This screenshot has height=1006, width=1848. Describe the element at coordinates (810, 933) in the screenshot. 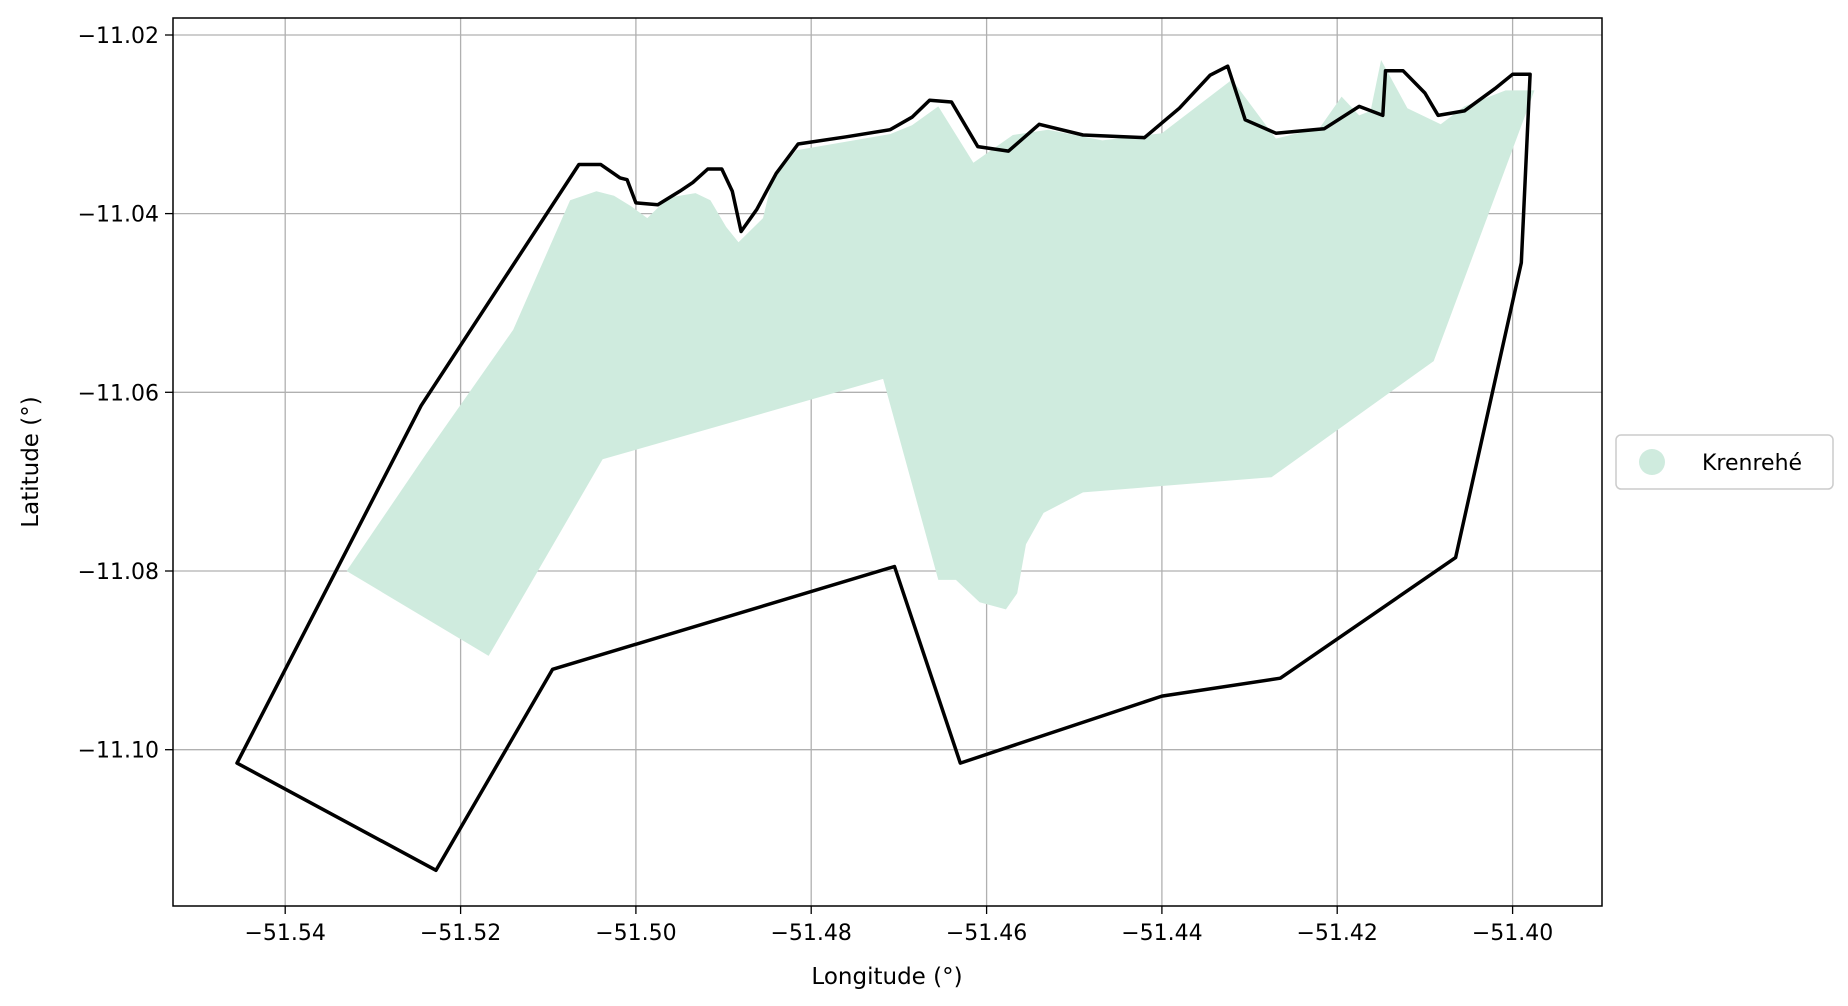

I see `x-tick-label: −51.48` at that location.